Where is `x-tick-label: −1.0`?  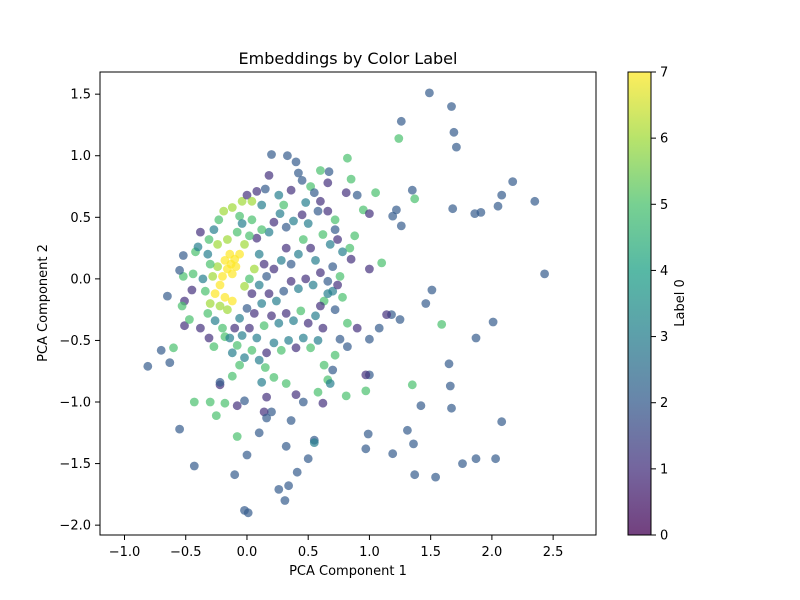 x-tick-label: −1.0 is located at coordinates (125, 552).